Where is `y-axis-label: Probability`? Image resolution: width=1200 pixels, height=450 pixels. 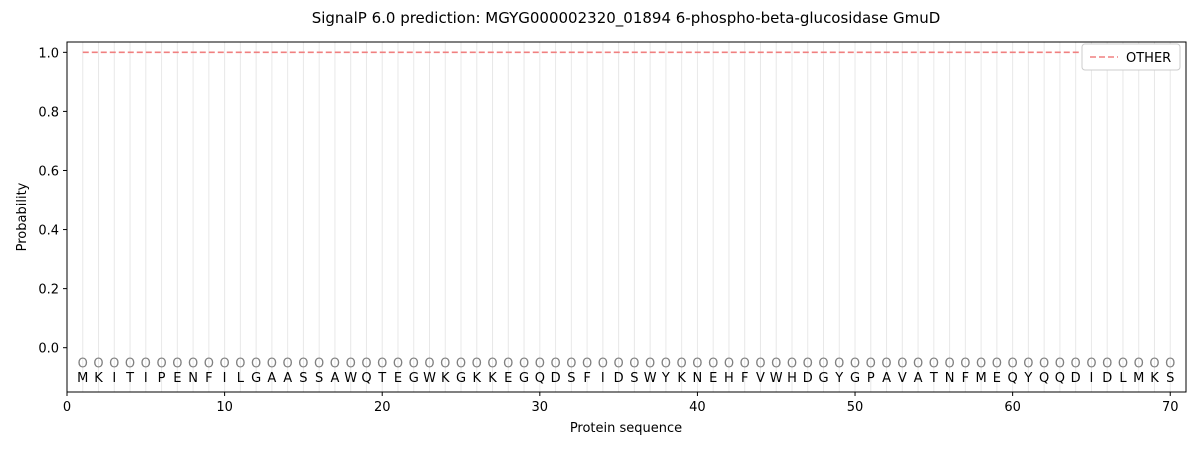 y-axis-label: Probability is located at coordinates (22, 216).